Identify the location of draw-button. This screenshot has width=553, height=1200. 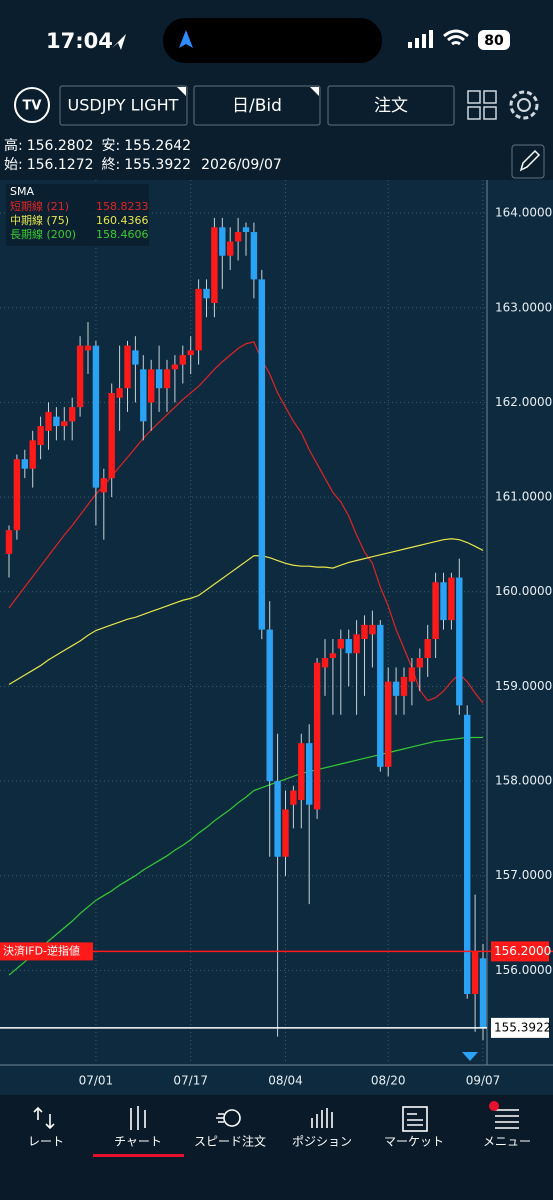
(528, 161).